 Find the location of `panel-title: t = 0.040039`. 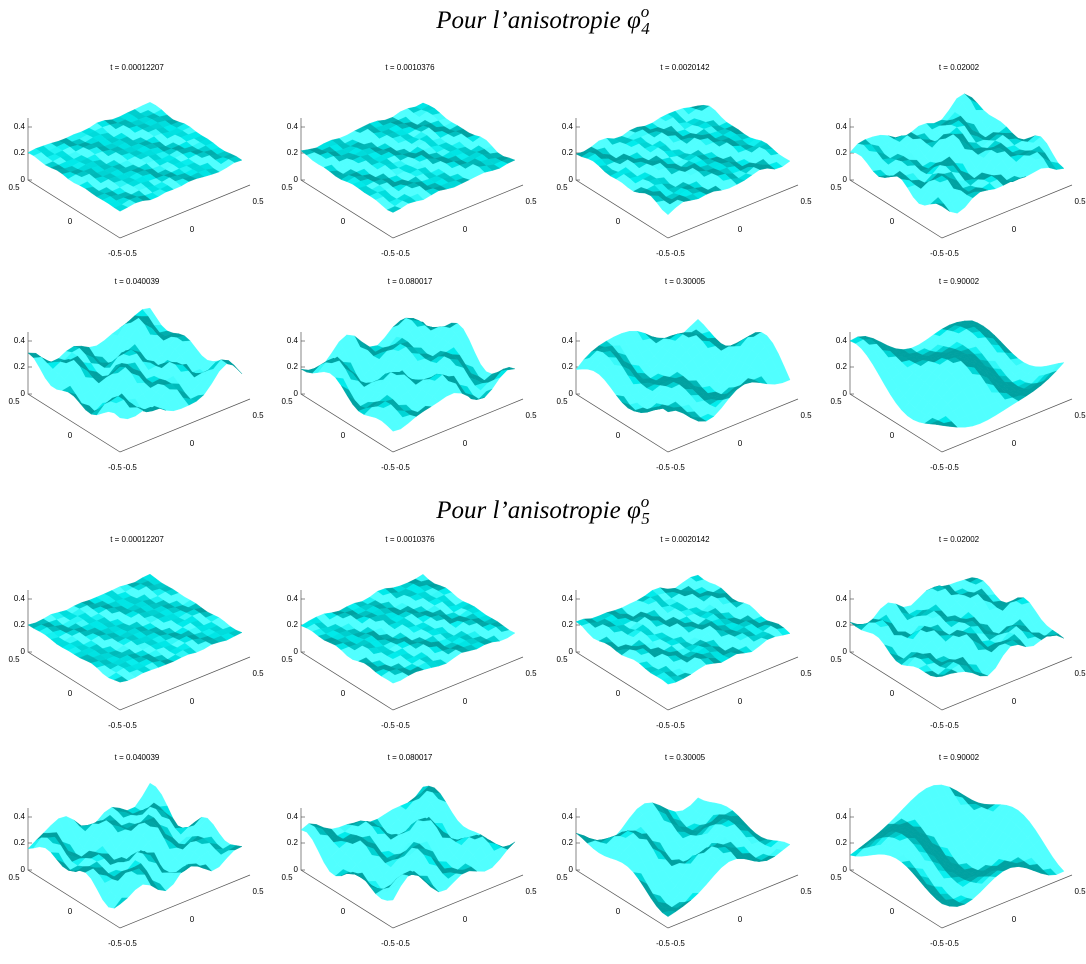

panel-title: t = 0.040039 is located at coordinates (137, 281).